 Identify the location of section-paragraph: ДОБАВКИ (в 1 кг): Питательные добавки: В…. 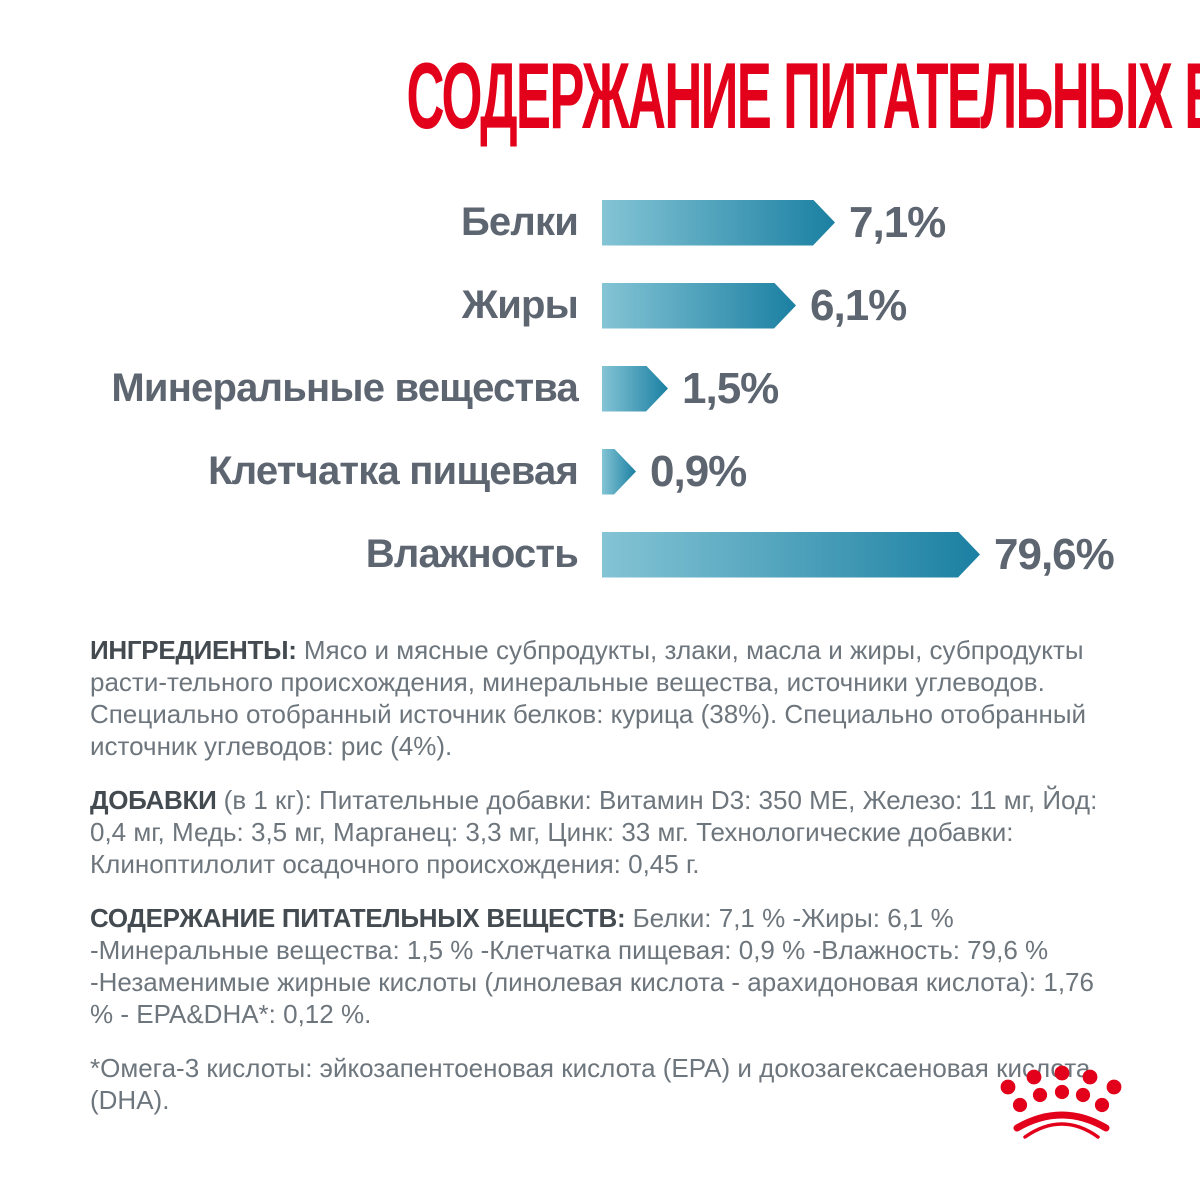
(603, 832).